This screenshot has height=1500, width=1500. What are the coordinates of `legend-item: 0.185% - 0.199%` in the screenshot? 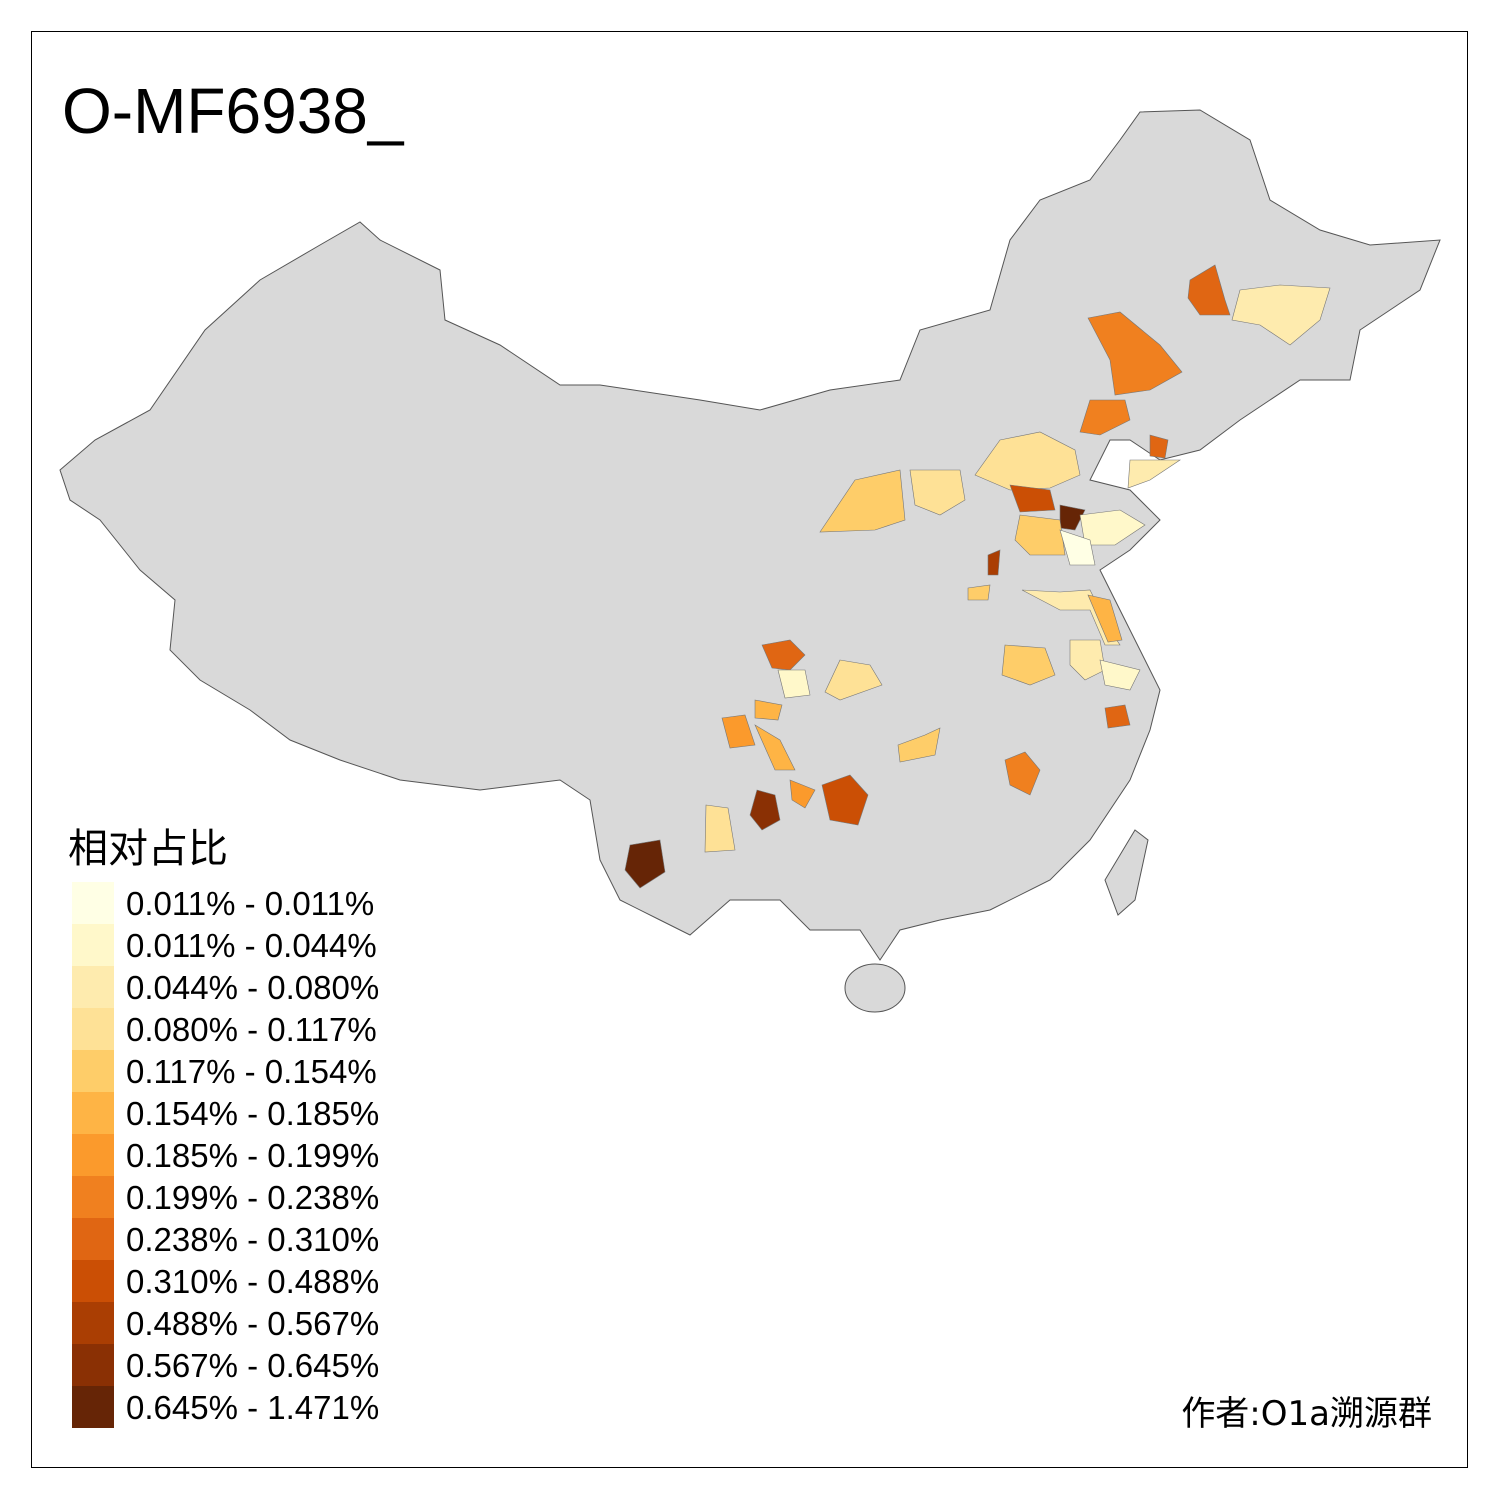 It's located at (272, 1155).